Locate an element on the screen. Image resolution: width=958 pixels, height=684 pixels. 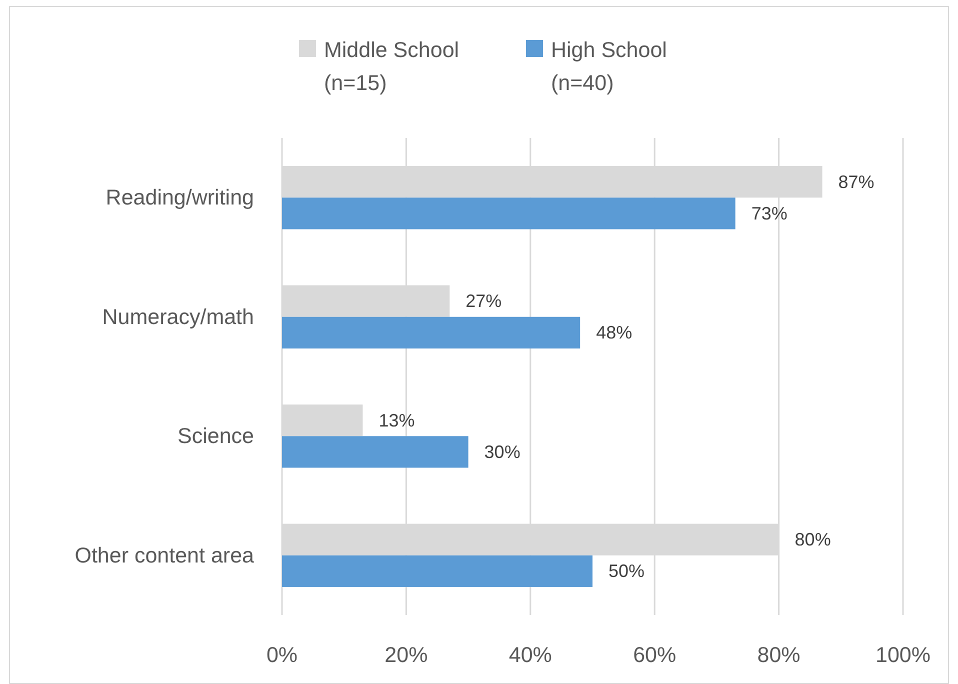
data-label: 30% is located at coordinates (502, 452).